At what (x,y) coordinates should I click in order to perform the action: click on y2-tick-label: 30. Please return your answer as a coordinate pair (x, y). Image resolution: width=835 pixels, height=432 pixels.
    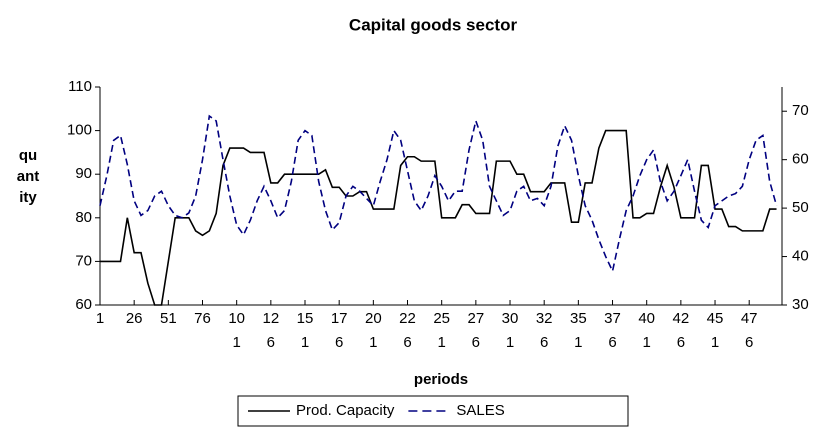
    Looking at the image, I should click on (800, 304).